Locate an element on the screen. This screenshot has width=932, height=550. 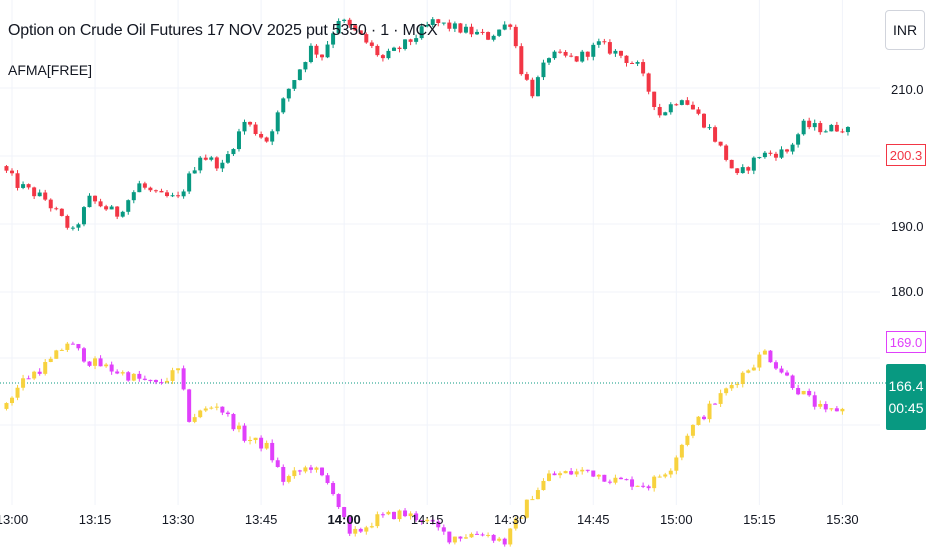
currency-button: INR is located at coordinates (905, 30).